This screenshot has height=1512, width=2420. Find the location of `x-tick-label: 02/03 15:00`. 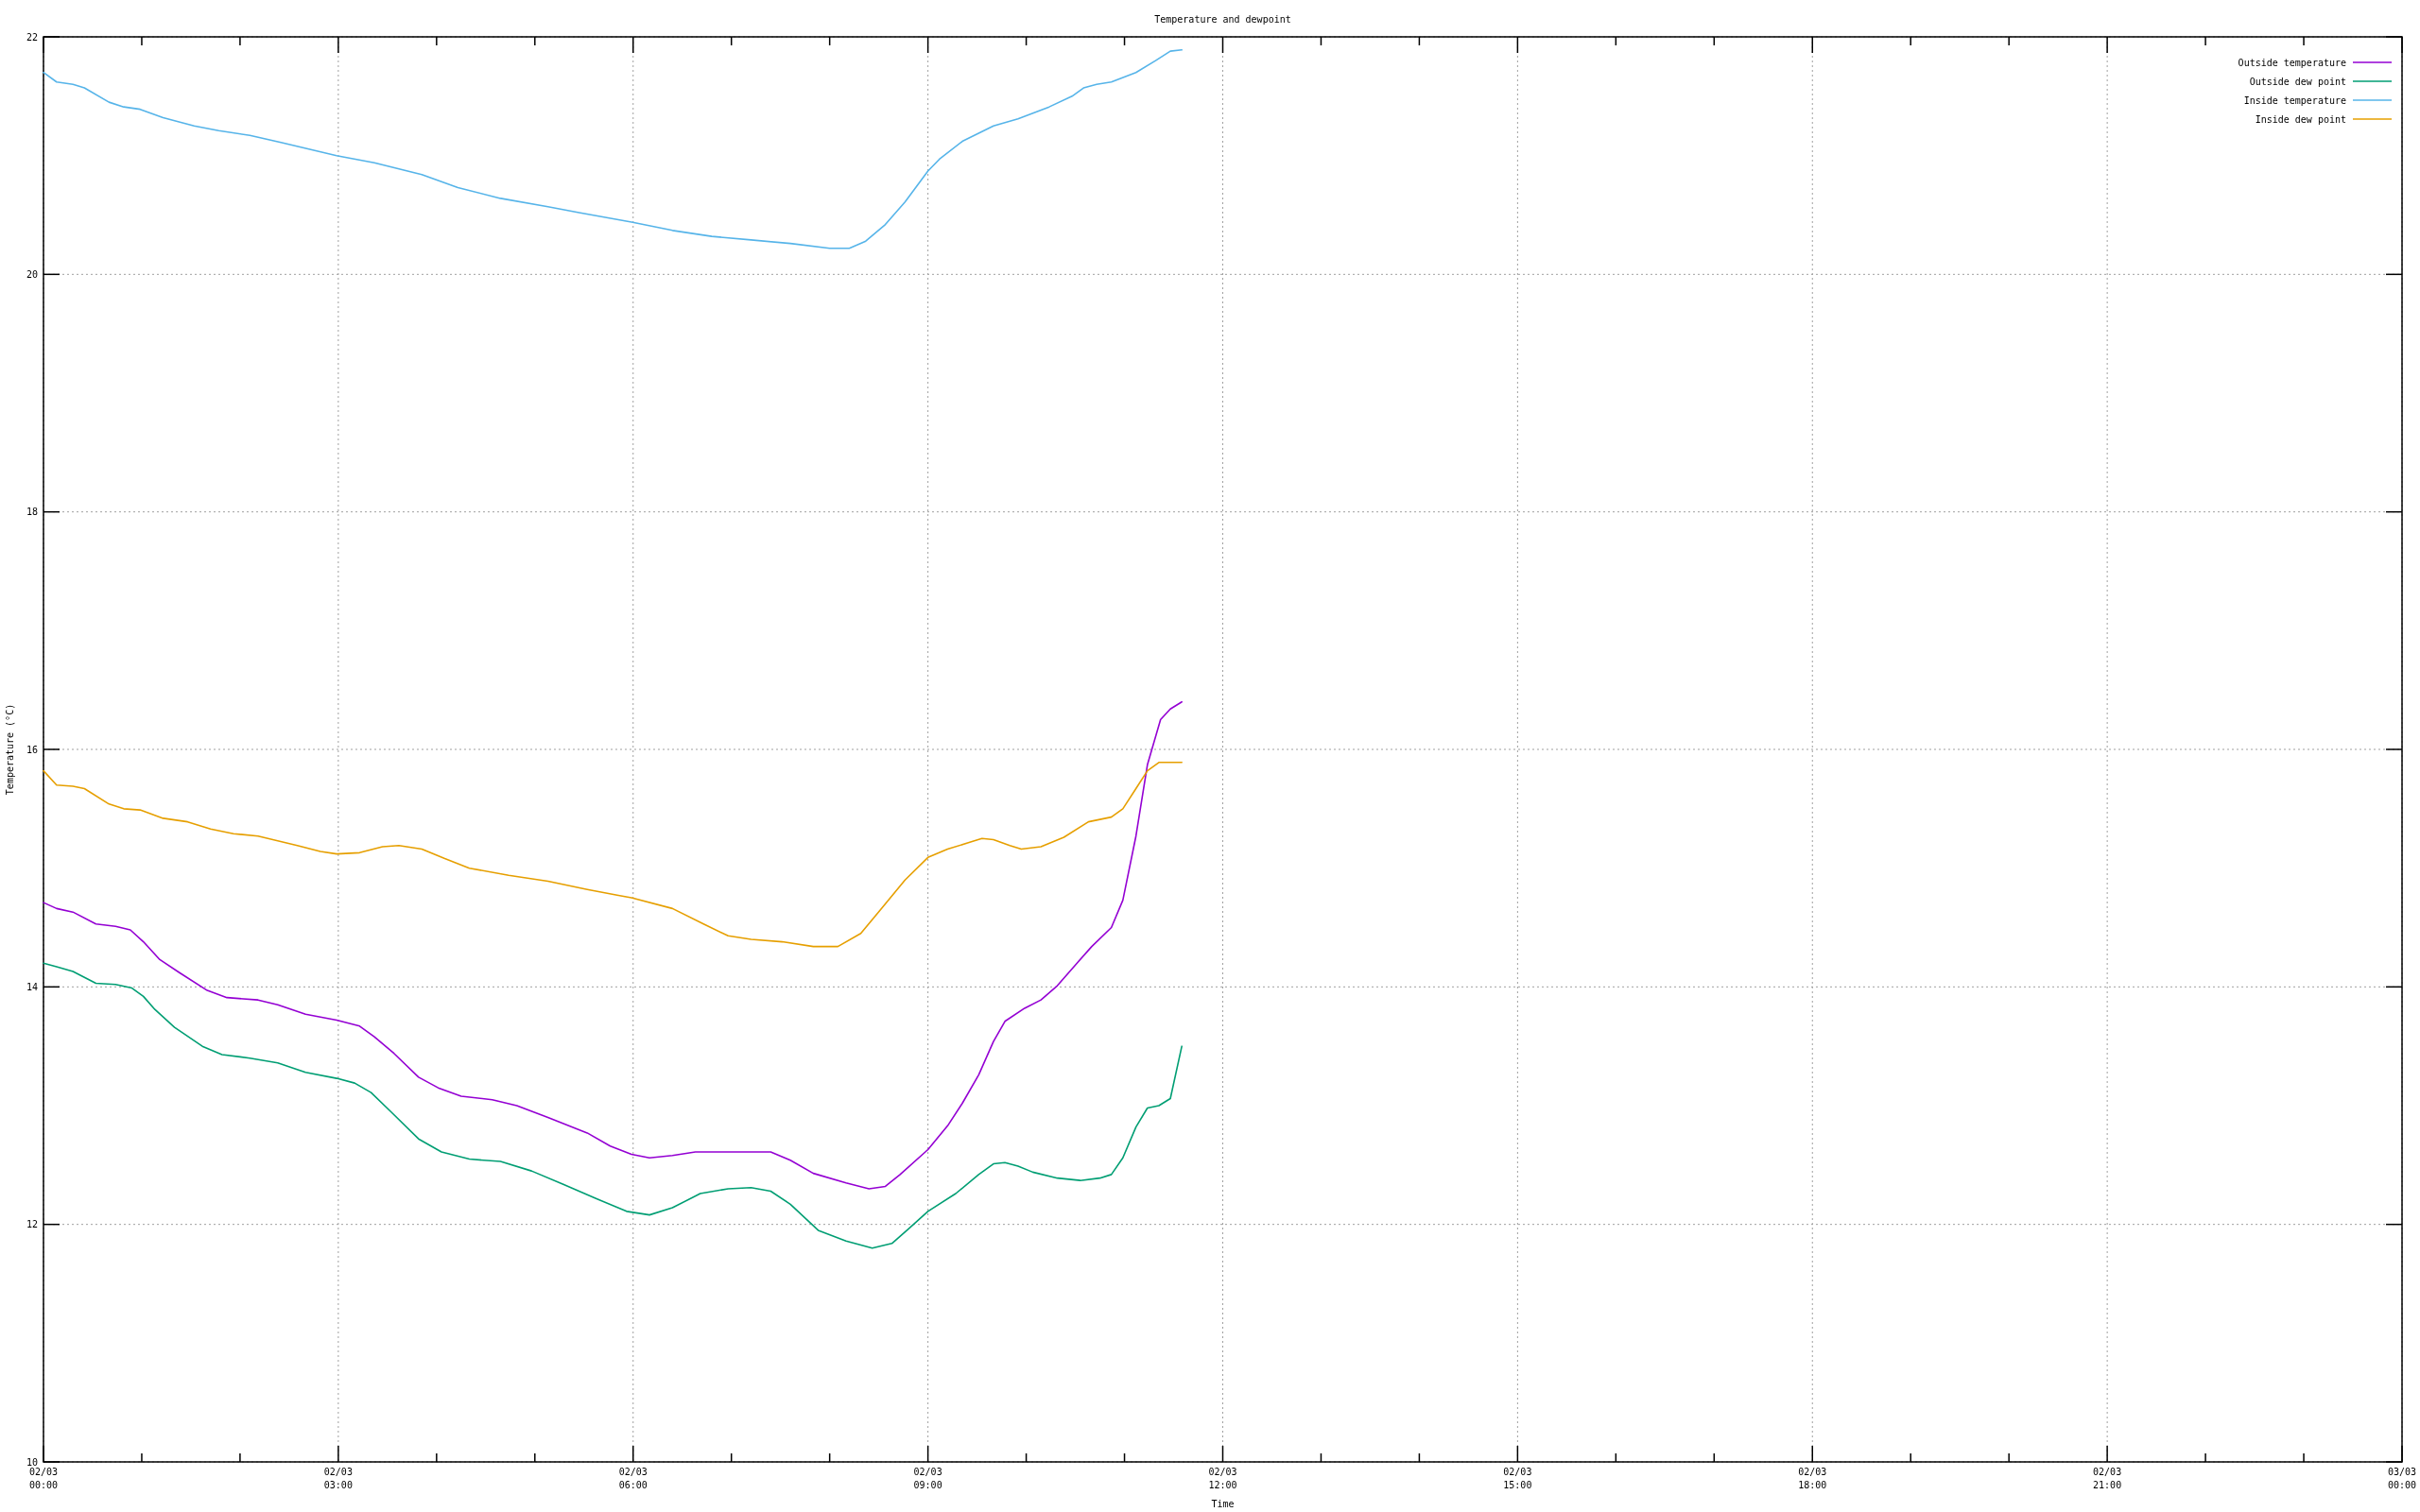

x-tick-label: 02/03 15:00 is located at coordinates (1517, 1478).